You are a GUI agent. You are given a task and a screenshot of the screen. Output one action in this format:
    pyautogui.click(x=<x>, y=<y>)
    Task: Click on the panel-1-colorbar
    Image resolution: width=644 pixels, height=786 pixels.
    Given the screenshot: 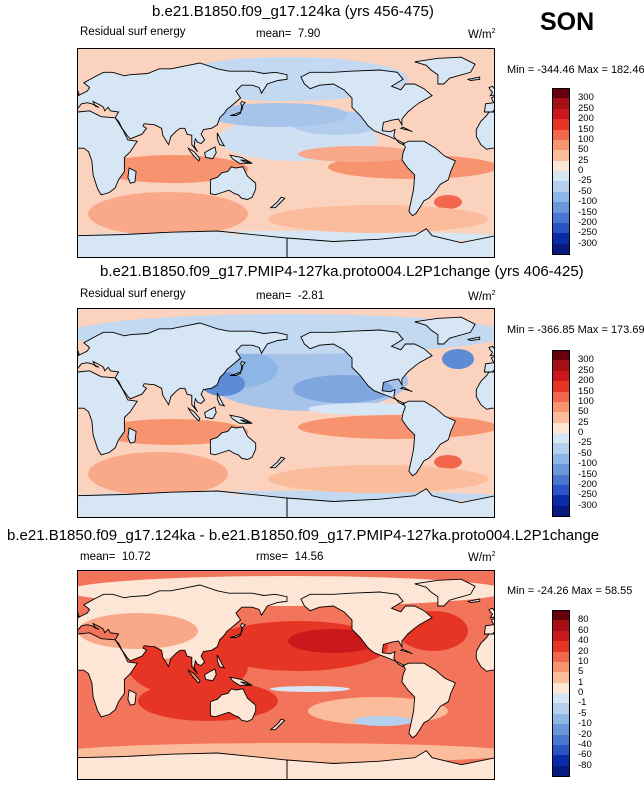 What is the action you would take?
    pyautogui.click(x=561, y=171)
    